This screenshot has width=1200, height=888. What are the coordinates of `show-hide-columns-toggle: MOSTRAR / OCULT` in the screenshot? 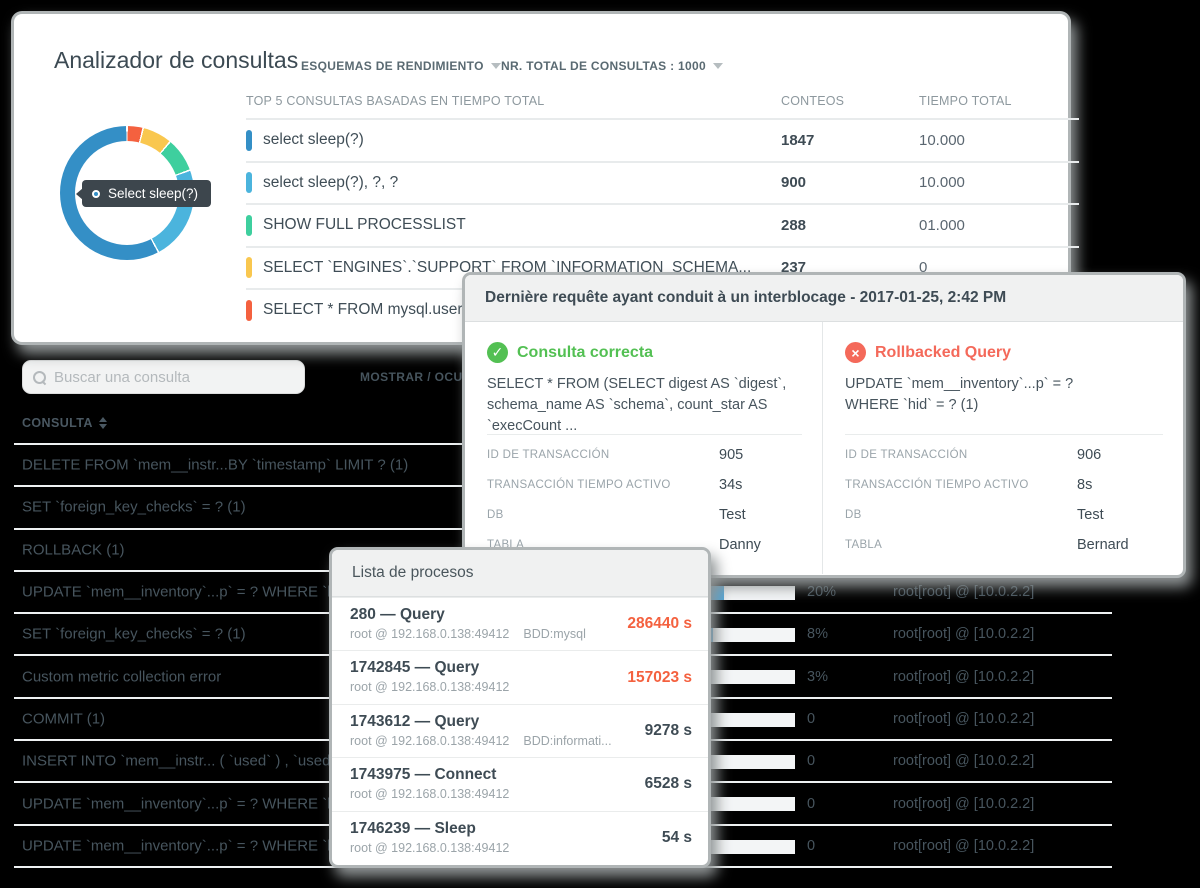 It's located at (419, 377).